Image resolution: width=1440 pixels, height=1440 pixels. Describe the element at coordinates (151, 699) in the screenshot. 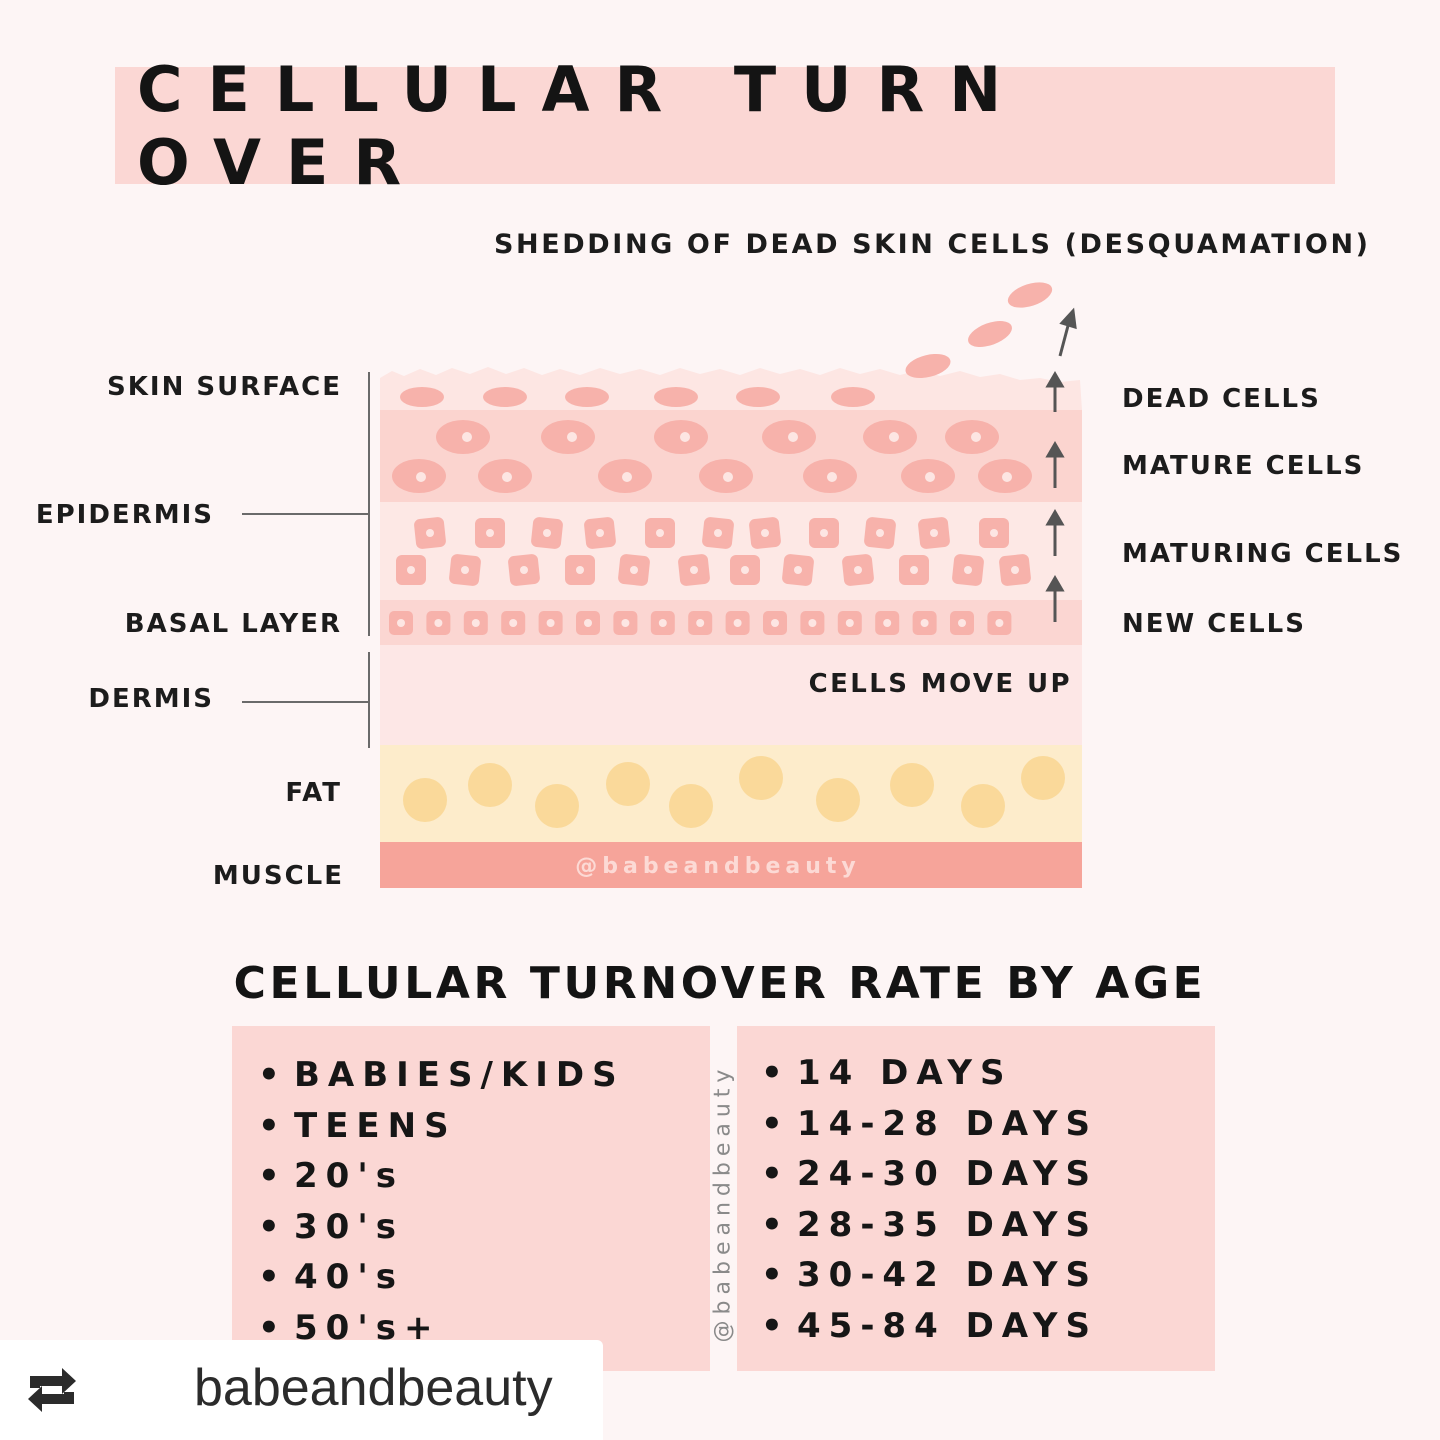

I see `dermis-label: DERMIS` at that location.